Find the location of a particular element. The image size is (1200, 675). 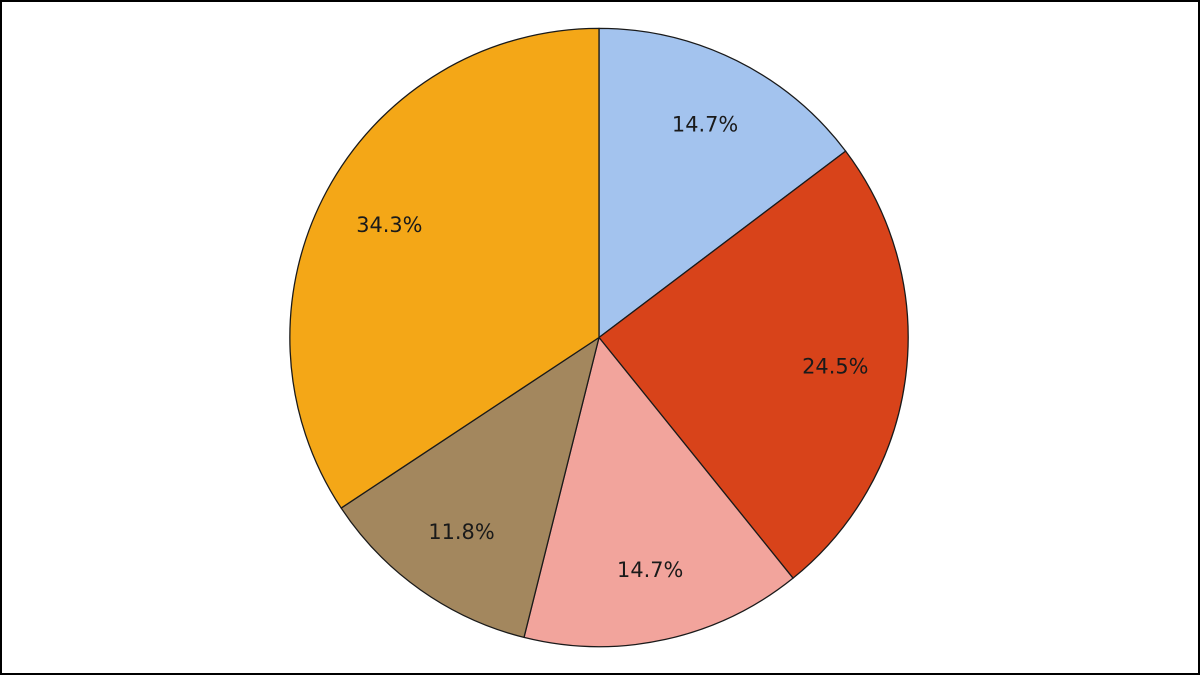

pie-slice-label-3: 14.7% is located at coordinates (650, 570).